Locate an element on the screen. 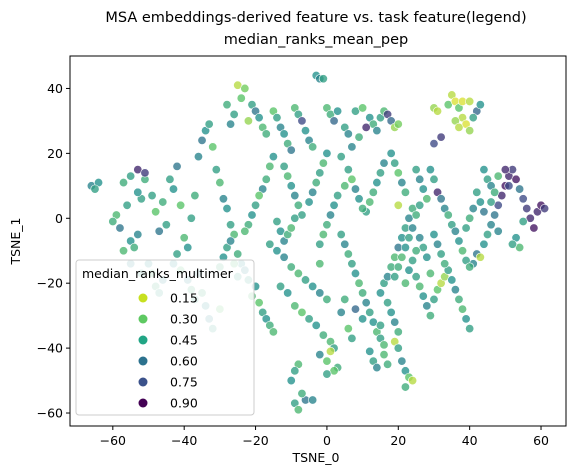 The height and width of the screenshot is (476, 574). y-tick-label: −40 is located at coordinates (50, 348).